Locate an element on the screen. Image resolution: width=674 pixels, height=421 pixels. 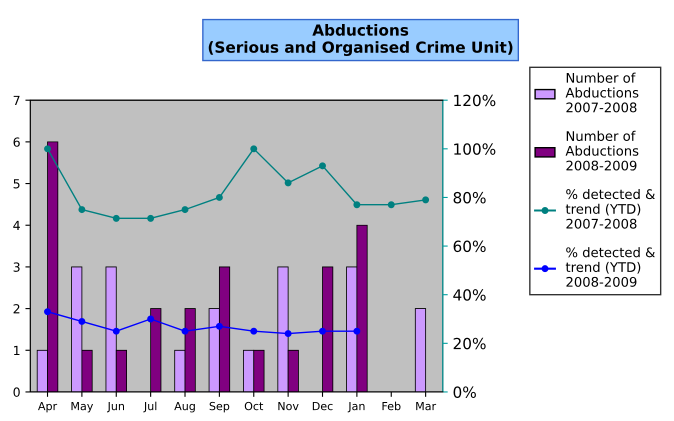
x-tick-label: Aug is located at coordinates (184, 407).